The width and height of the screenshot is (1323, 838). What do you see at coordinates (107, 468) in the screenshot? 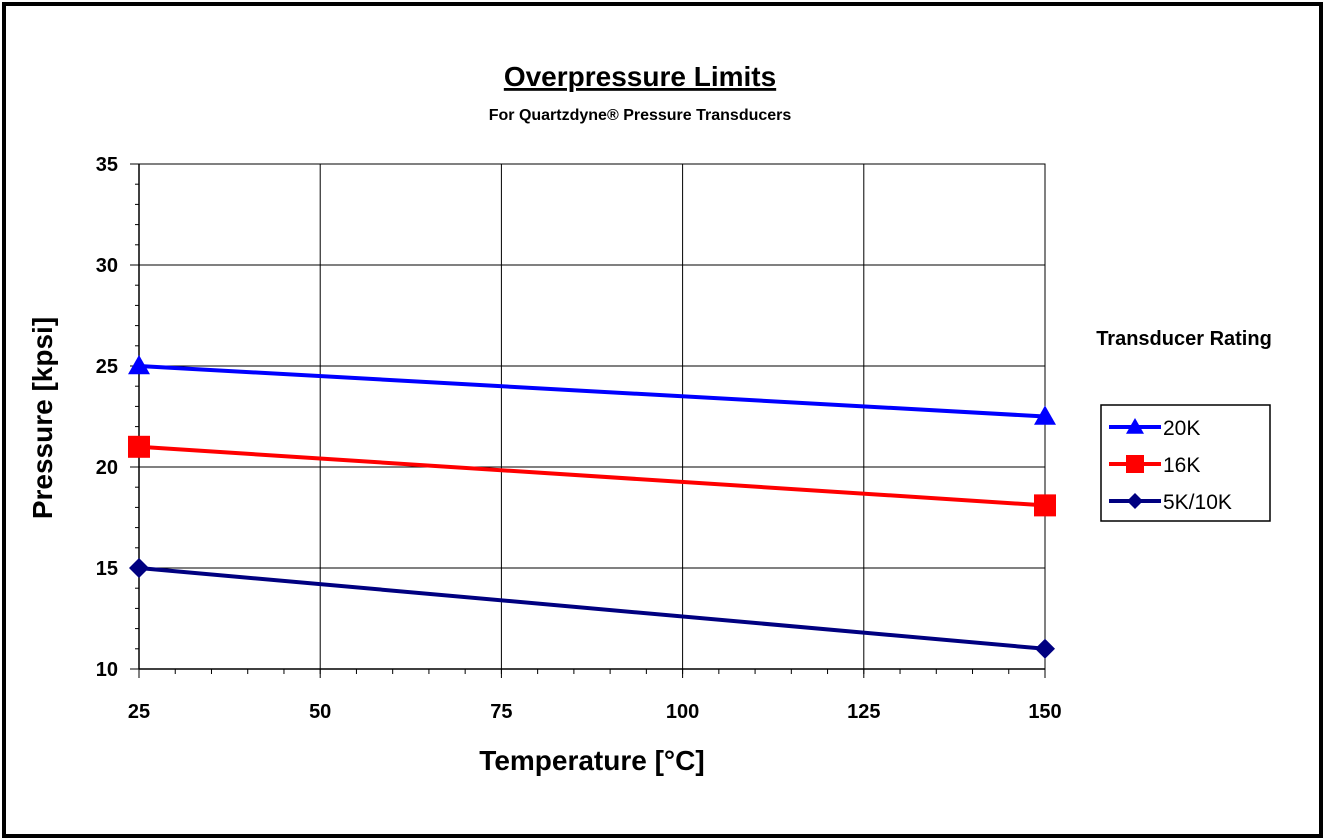
I see `y-tick-label: 20` at bounding box center [107, 468].